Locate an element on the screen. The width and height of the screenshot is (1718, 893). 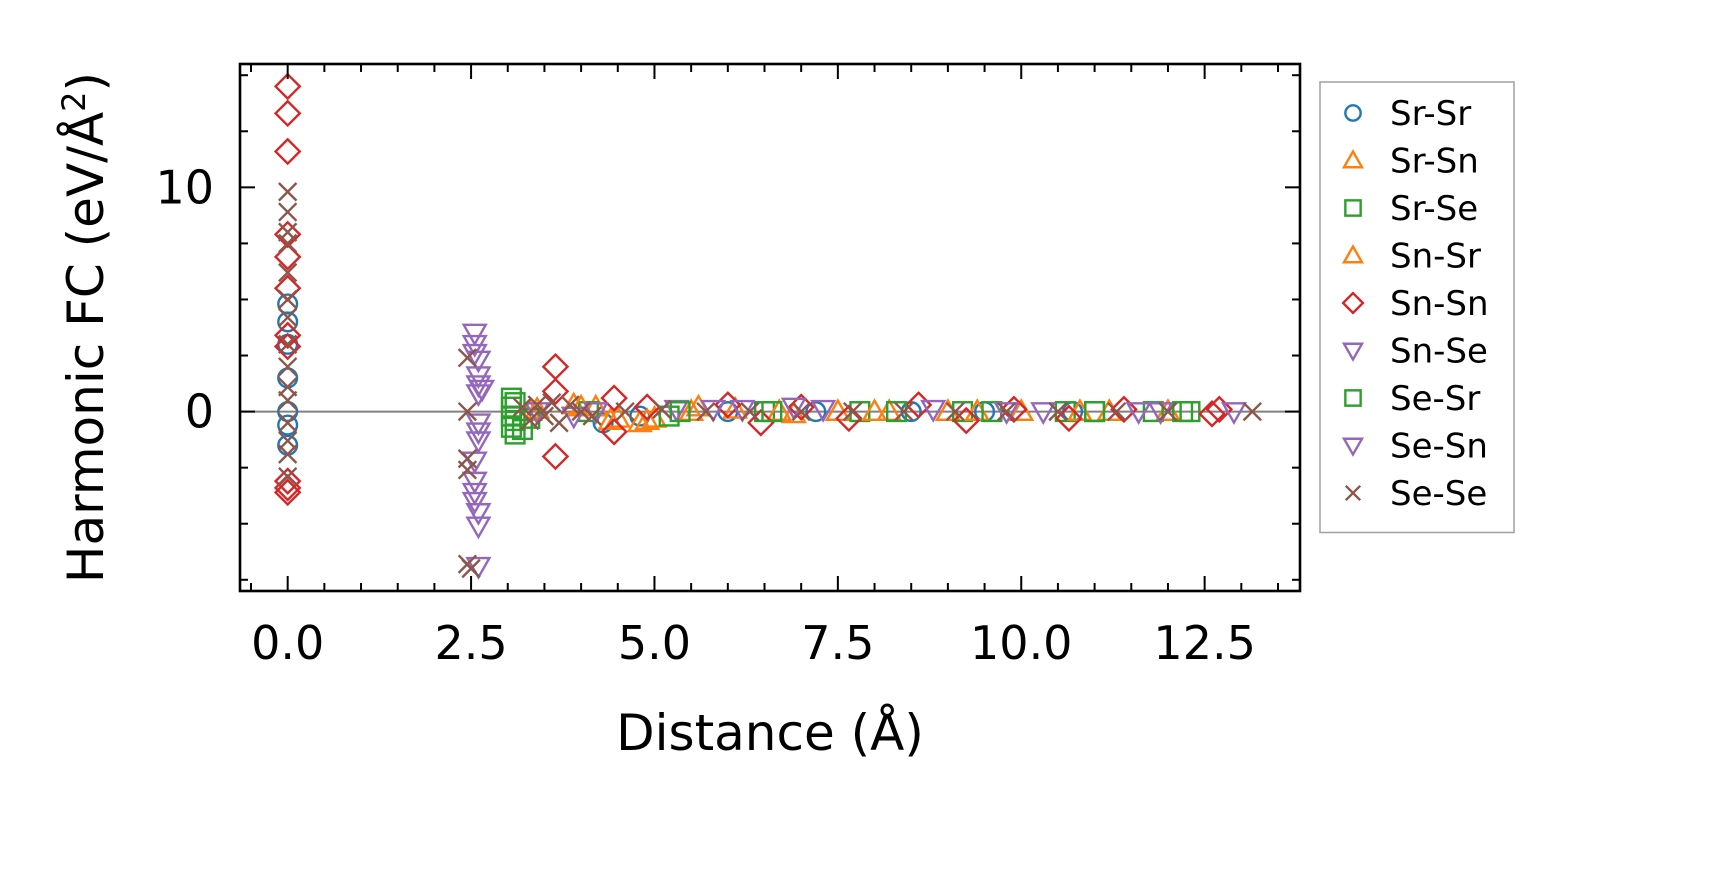
x-tick-label: 2.5 is located at coordinates (470, 643).